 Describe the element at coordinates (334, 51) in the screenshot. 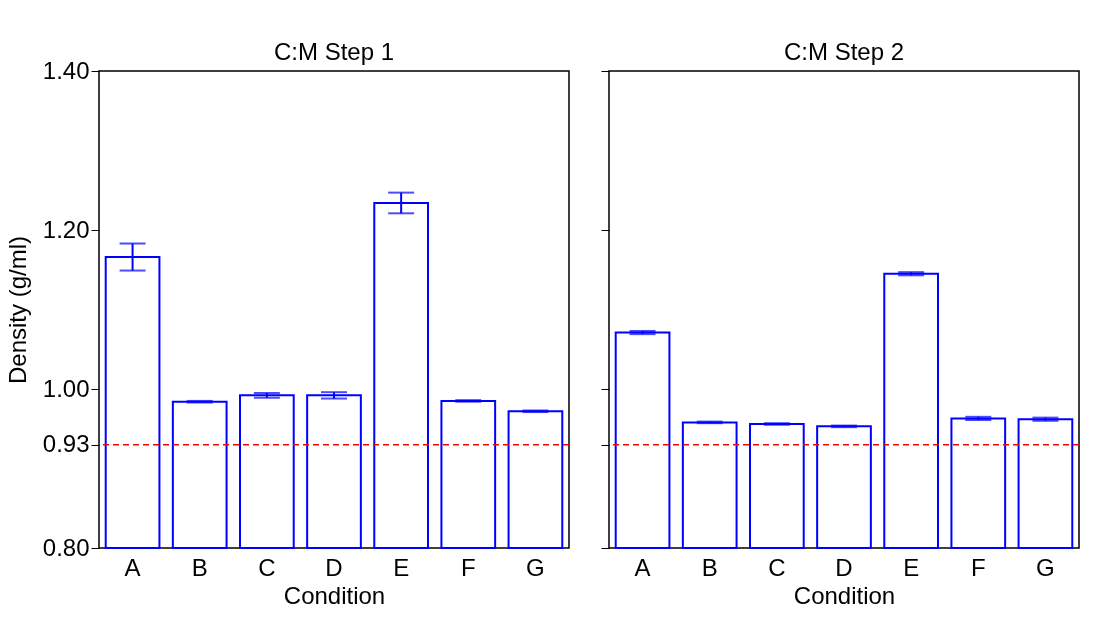

I see `chart-title: C:M Step 1` at that location.